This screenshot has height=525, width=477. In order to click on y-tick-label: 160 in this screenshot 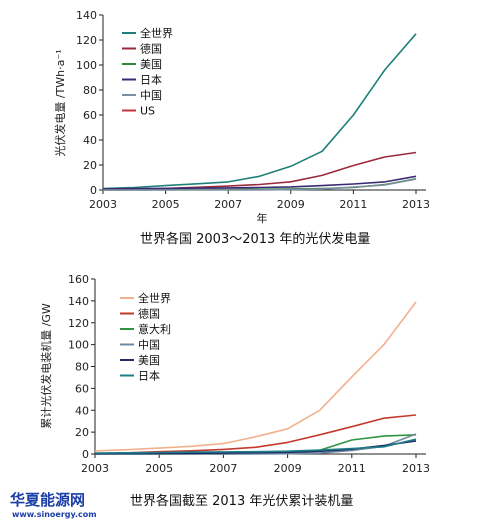, I will do `click(78, 279)`.